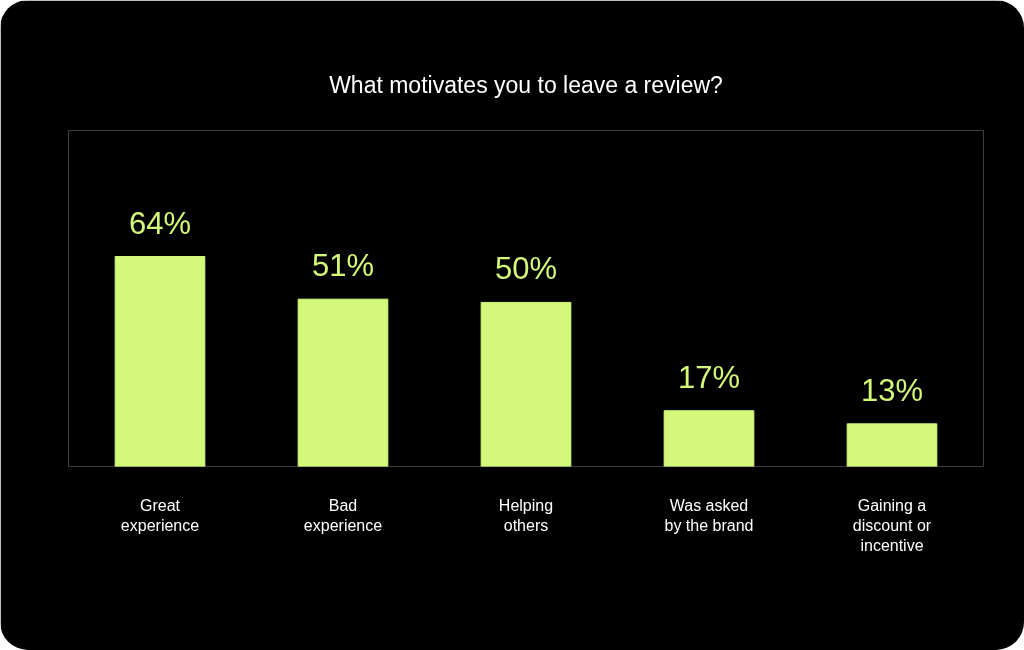  I want to click on x-tick-label: Great experience, so click(160, 515).